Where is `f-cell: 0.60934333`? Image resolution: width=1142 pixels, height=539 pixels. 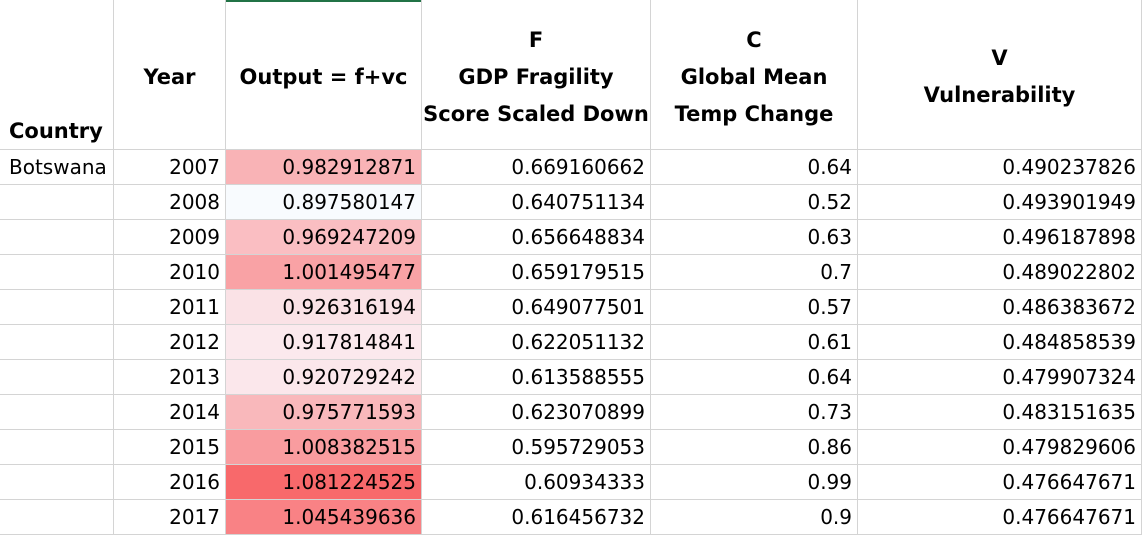 f-cell: 0.60934333 is located at coordinates (536, 482).